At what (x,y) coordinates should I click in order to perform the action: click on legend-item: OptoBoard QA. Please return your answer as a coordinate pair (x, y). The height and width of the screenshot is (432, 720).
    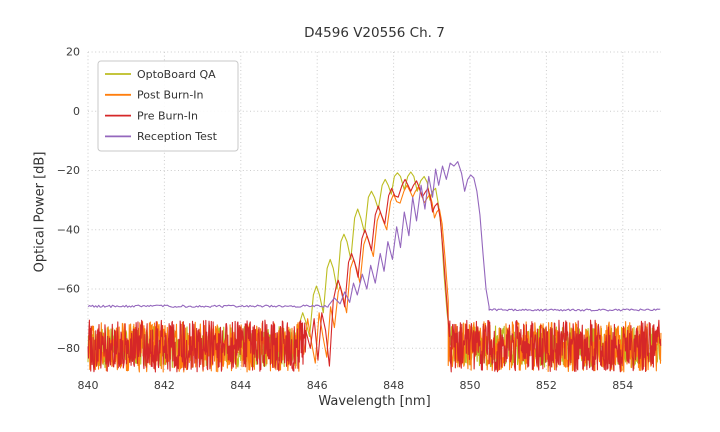
    Looking at the image, I should click on (160, 74).